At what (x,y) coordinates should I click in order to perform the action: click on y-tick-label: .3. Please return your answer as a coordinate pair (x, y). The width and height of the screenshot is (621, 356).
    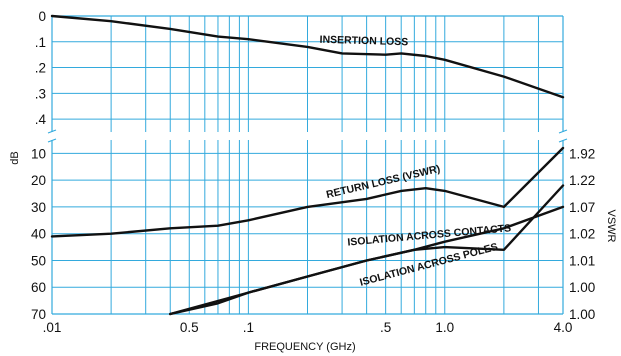
    Looking at the image, I should click on (40, 93).